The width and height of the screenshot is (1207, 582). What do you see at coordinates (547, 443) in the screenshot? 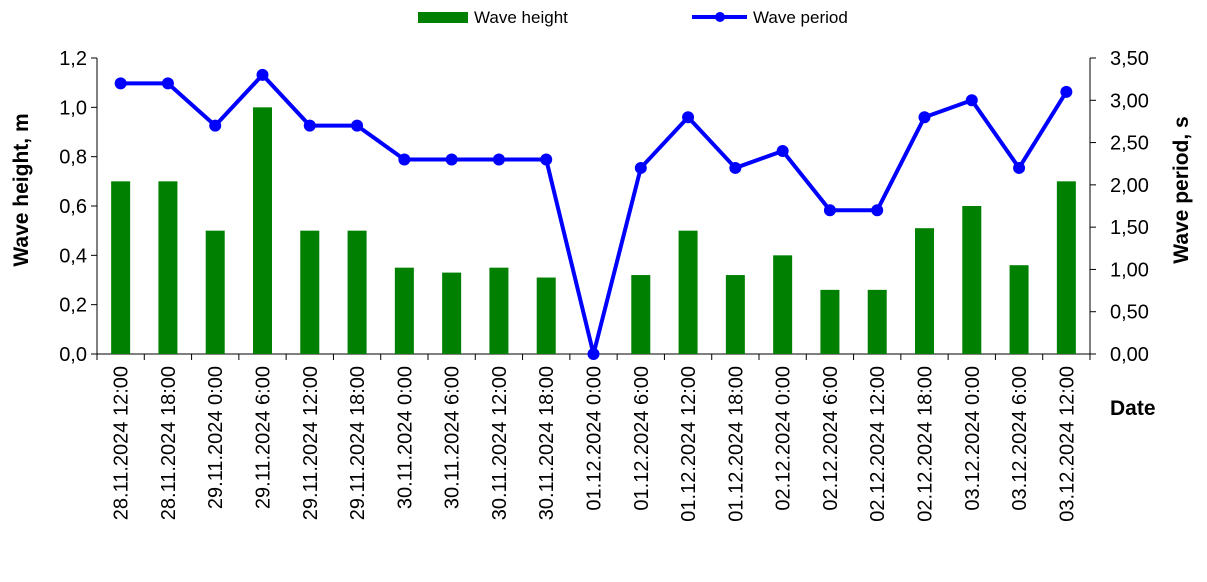
I see `x-tick-label: 30.11.2024 18:00` at bounding box center [547, 443].